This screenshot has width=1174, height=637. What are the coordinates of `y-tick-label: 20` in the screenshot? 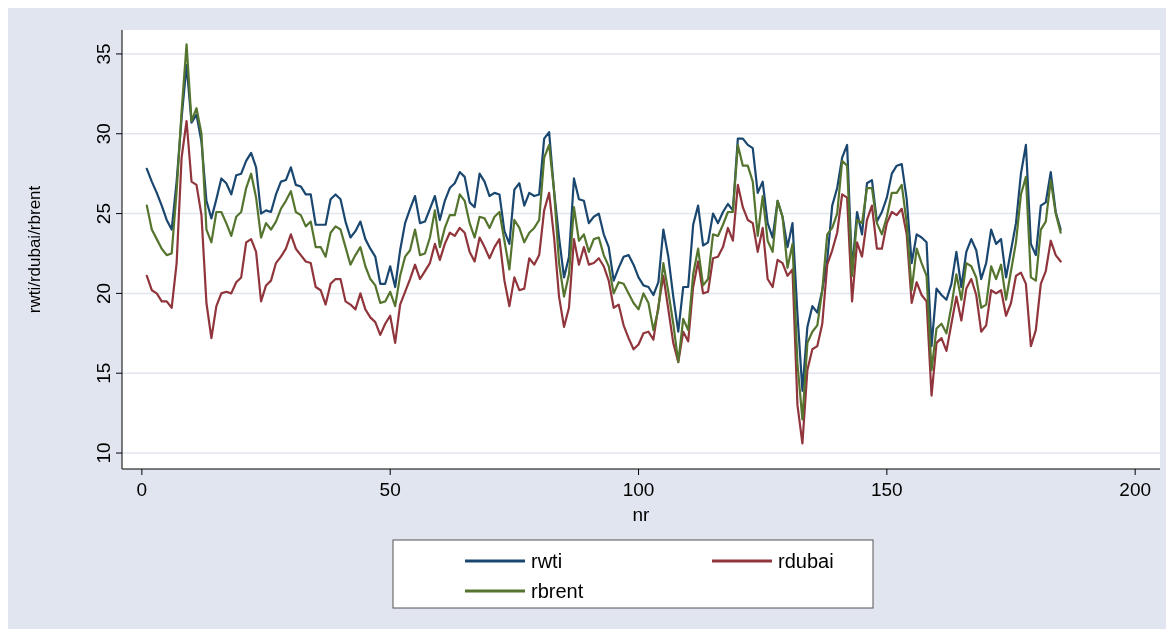 It's located at (103, 293).